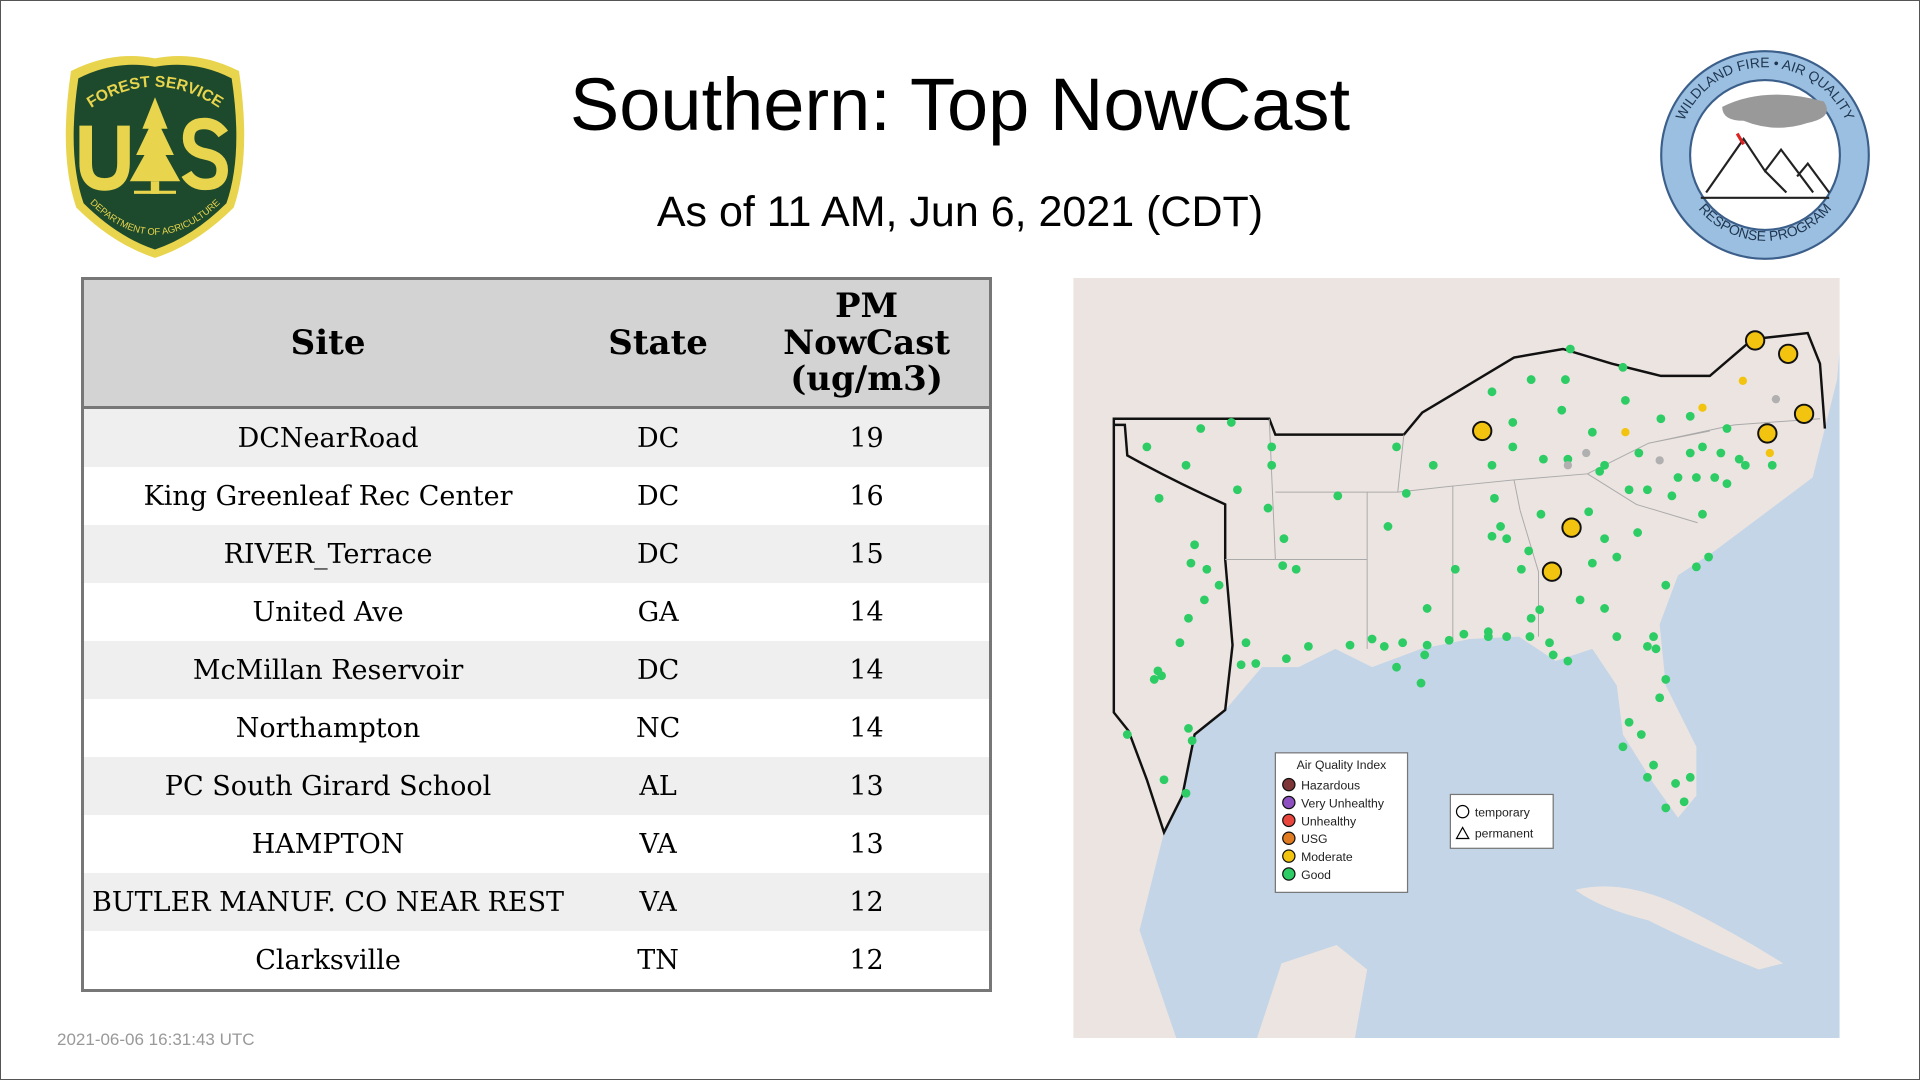 Image resolution: width=1920 pixels, height=1080 pixels. What do you see at coordinates (536, 786) in the screenshot?
I see `table-row: PC South Girard School AL 13` at bounding box center [536, 786].